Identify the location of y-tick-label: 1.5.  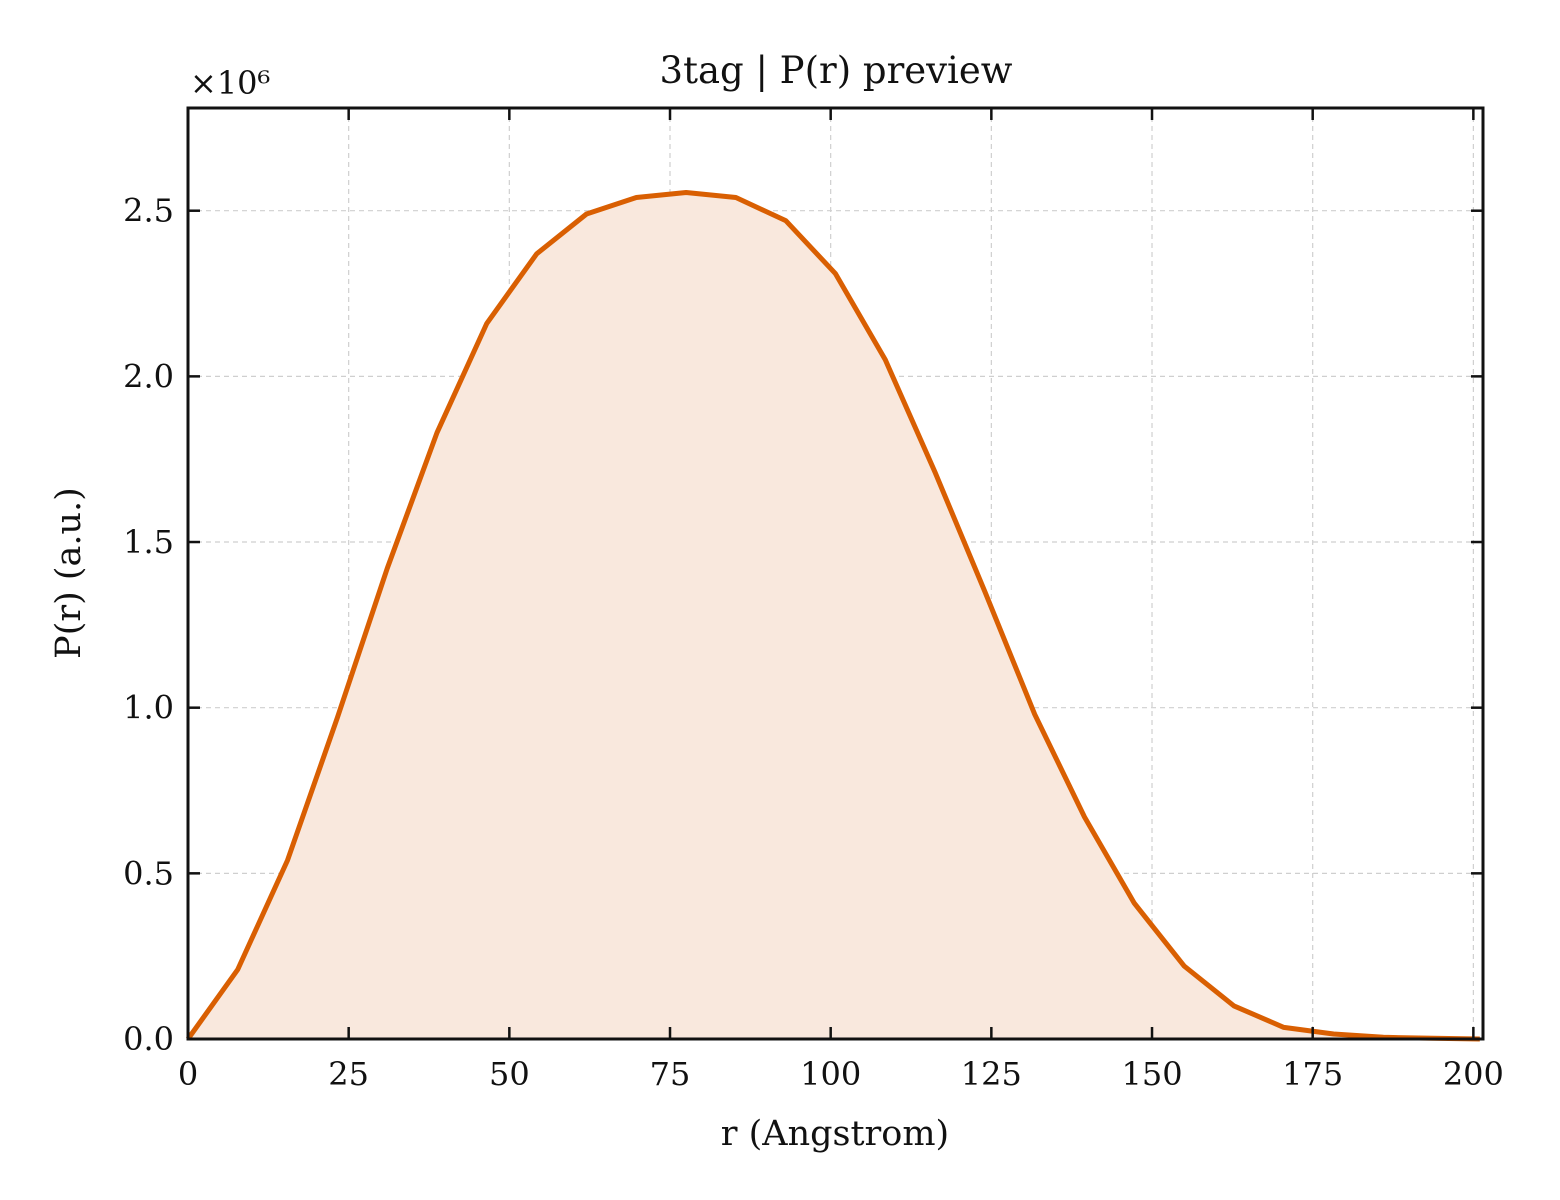
(148, 542).